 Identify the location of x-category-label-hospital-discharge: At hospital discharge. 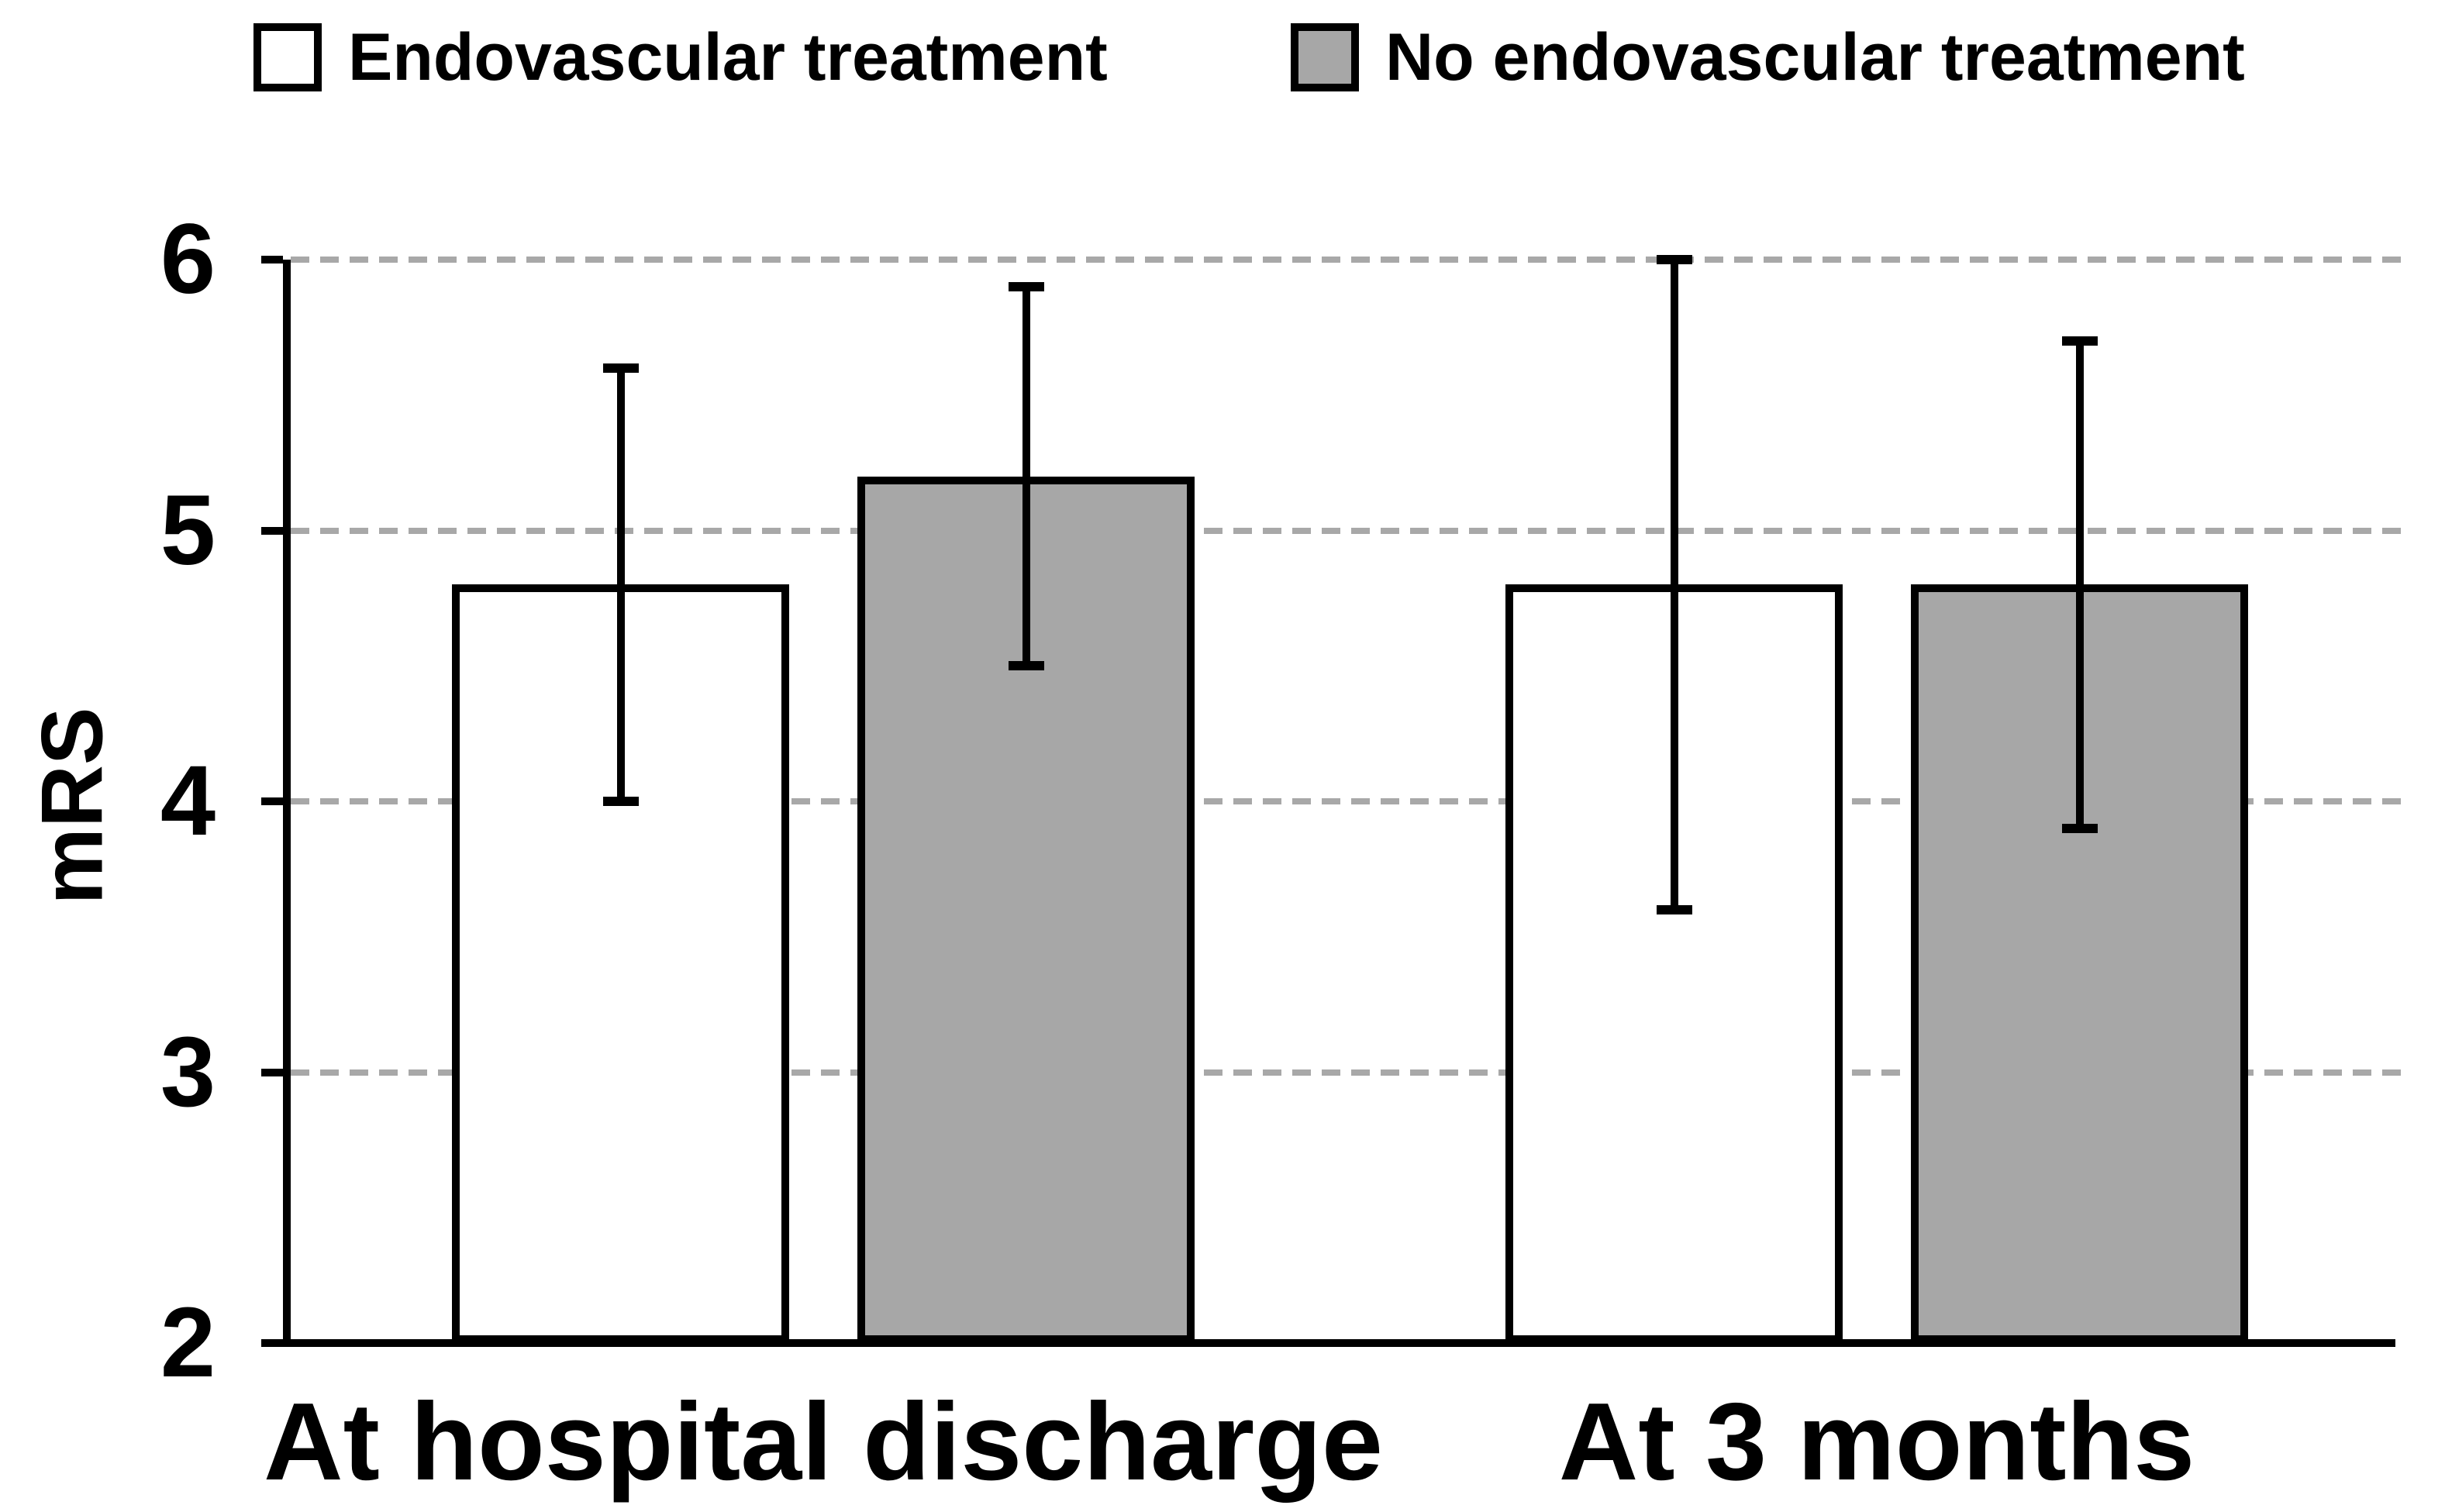
(823, 1441).